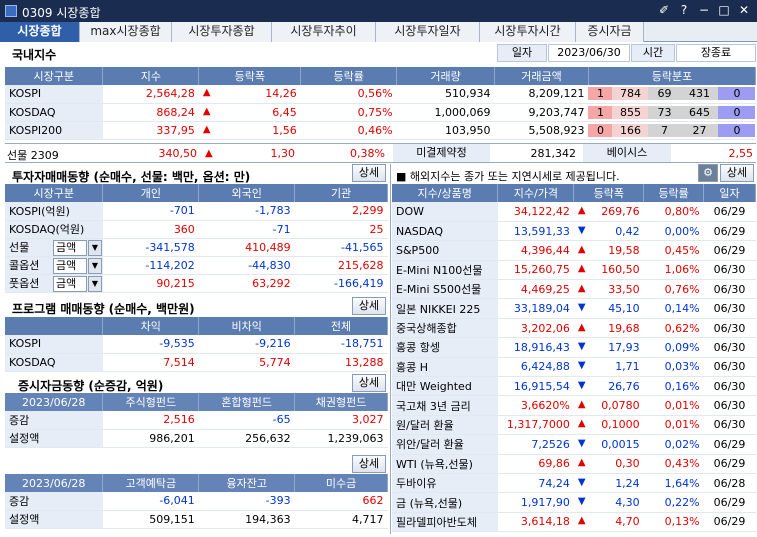  I want to click on table-row: 원/달러 환율 1,317,7000 ▲ 0,1000 0,01% 06/30, so click(574, 425).